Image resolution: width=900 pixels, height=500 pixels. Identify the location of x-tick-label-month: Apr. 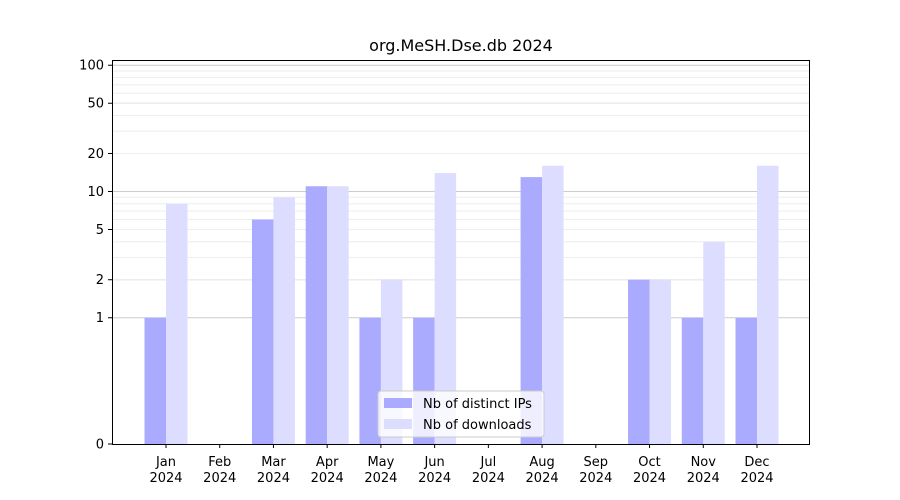
(327, 462).